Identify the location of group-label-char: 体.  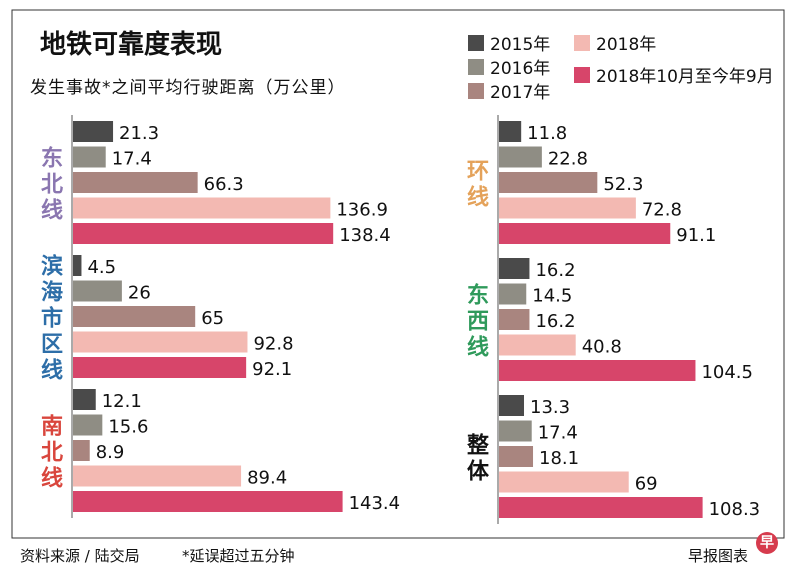
(478, 472).